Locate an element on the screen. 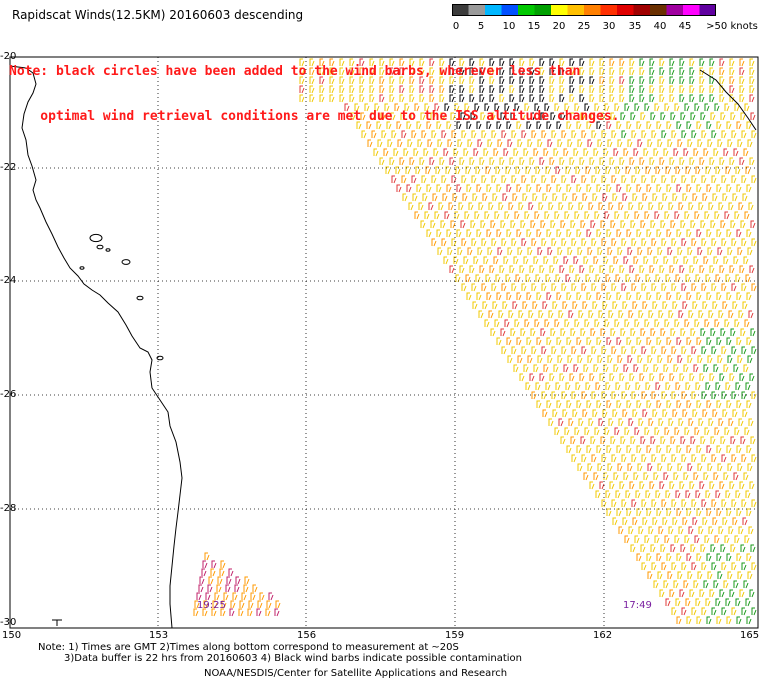 The image size is (760, 688). overpass-time-label: 19:25 is located at coordinates (211, 605).